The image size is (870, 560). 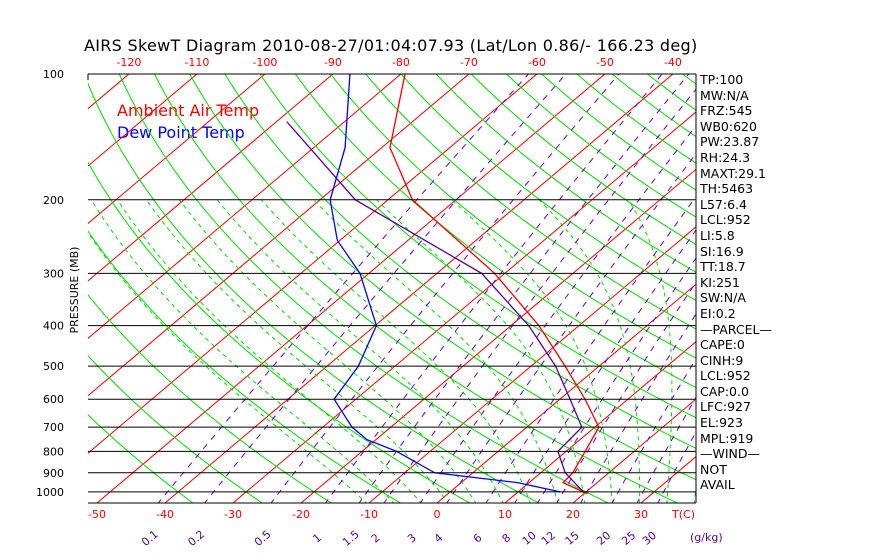 What do you see at coordinates (53, 427) in the screenshot?
I see `pressure-tick-label: 700` at bounding box center [53, 427].